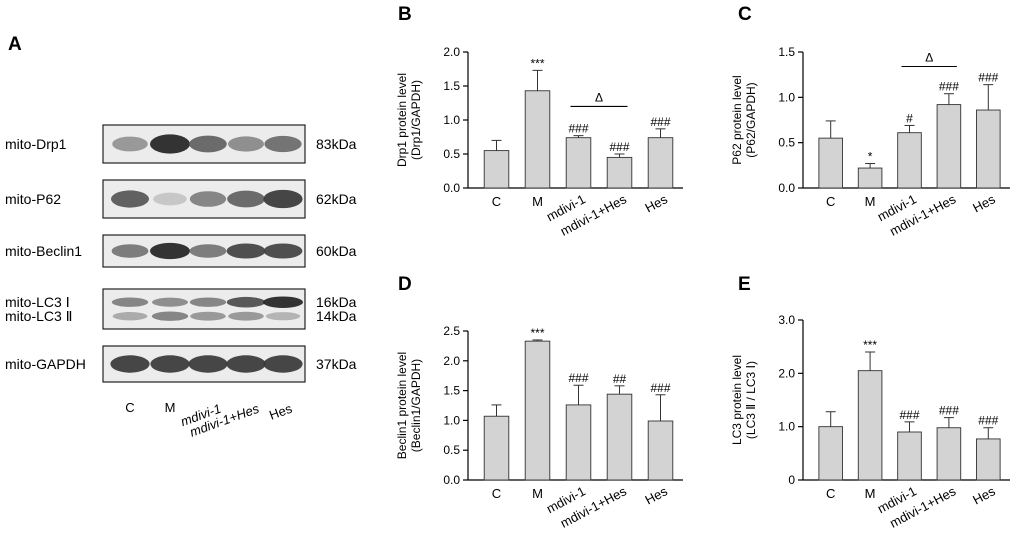 This screenshot has height=540, width=1024. Describe the element at coordinates (416, 405) in the screenshot. I see `y-axis-label: (Beclin1/GAPDH)` at that location.